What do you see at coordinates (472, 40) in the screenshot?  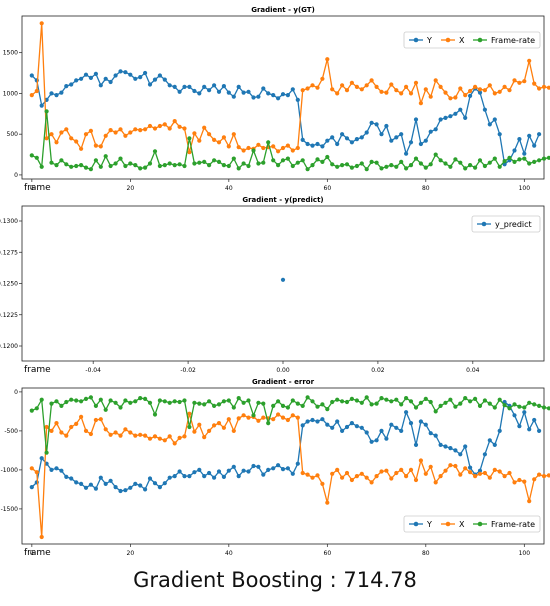 I see `legend-box` at bounding box center [472, 40].